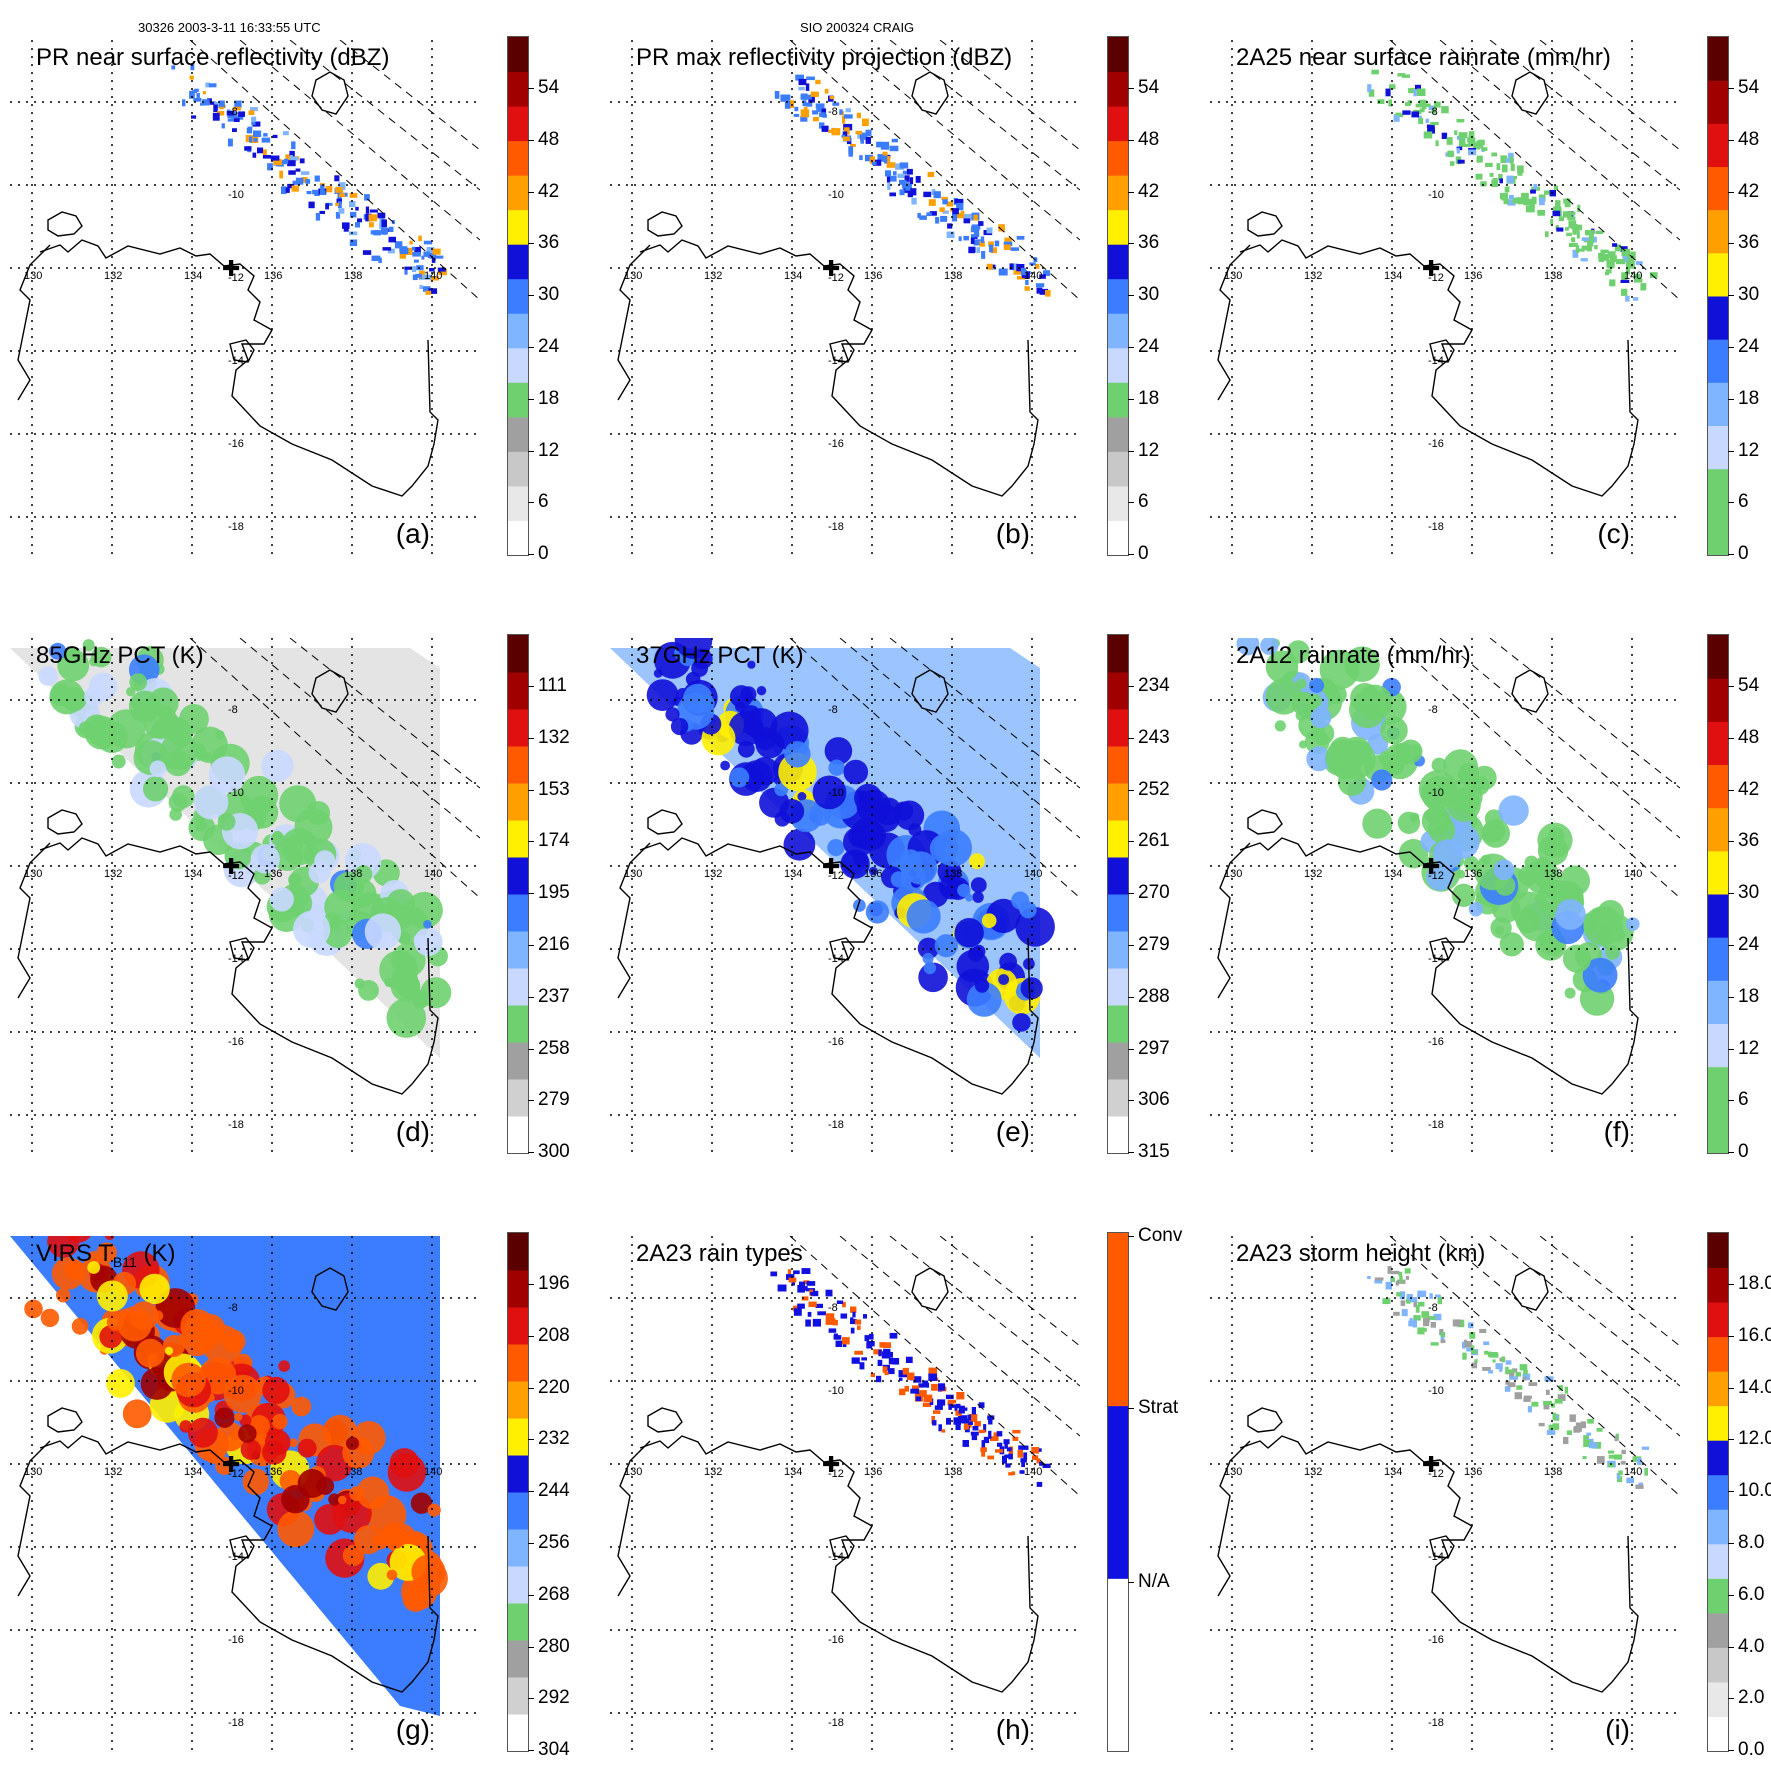  I want to click on panel-title: 2A25 near surface rainrate (mm/hr), so click(1423, 58).